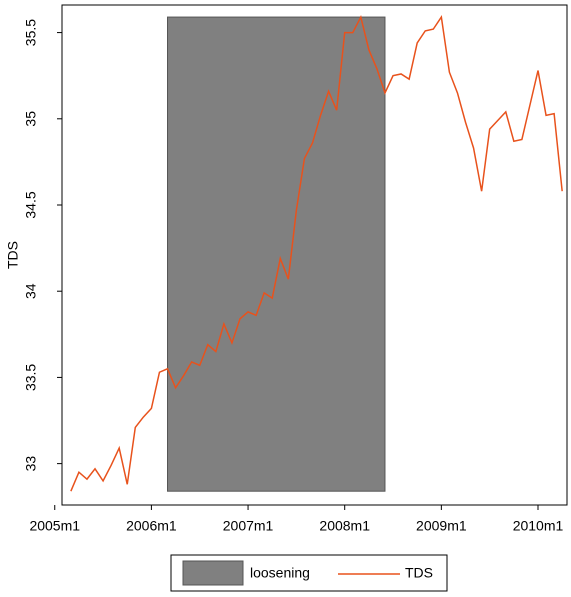 The image size is (571, 597). Describe the element at coordinates (31, 464) in the screenshot. I see `y-tick-label: 33` at that location.